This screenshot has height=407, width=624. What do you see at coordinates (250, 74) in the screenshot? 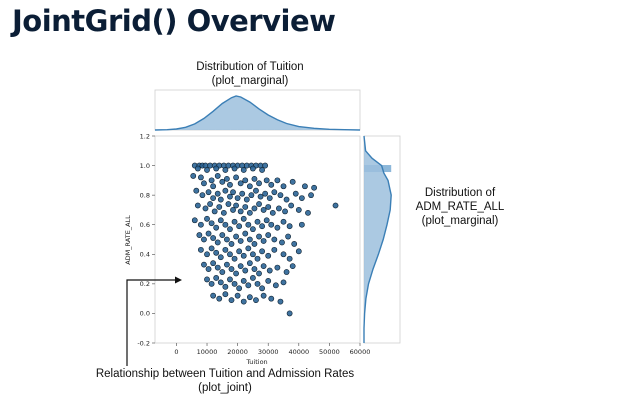
I see `marginal-x-annotation: Distribution of Tuition (plot_marginal)` at bounding box center [250, 74].